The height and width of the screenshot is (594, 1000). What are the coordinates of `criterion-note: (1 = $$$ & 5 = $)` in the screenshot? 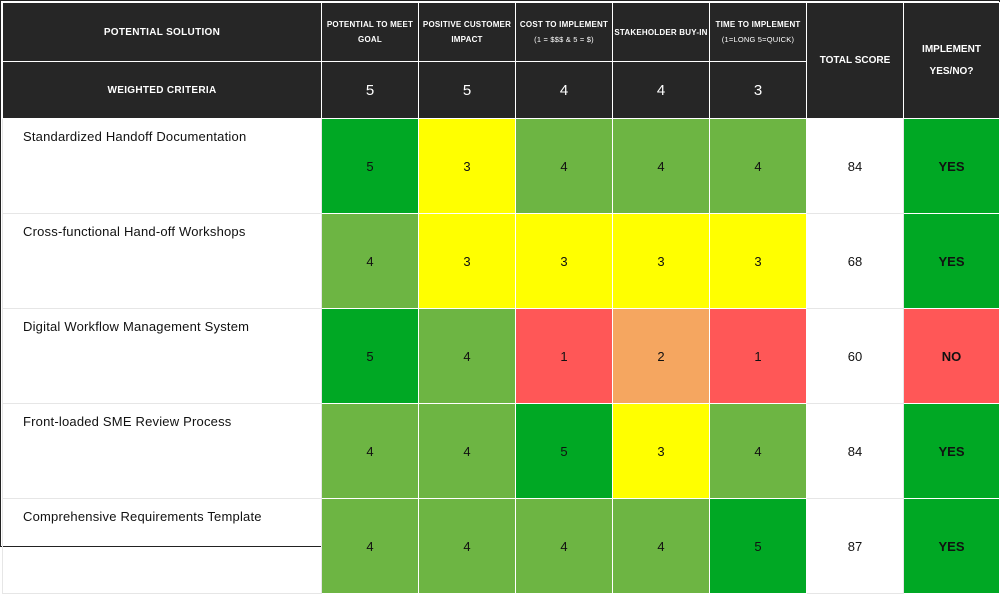 It's located at (564, 39).